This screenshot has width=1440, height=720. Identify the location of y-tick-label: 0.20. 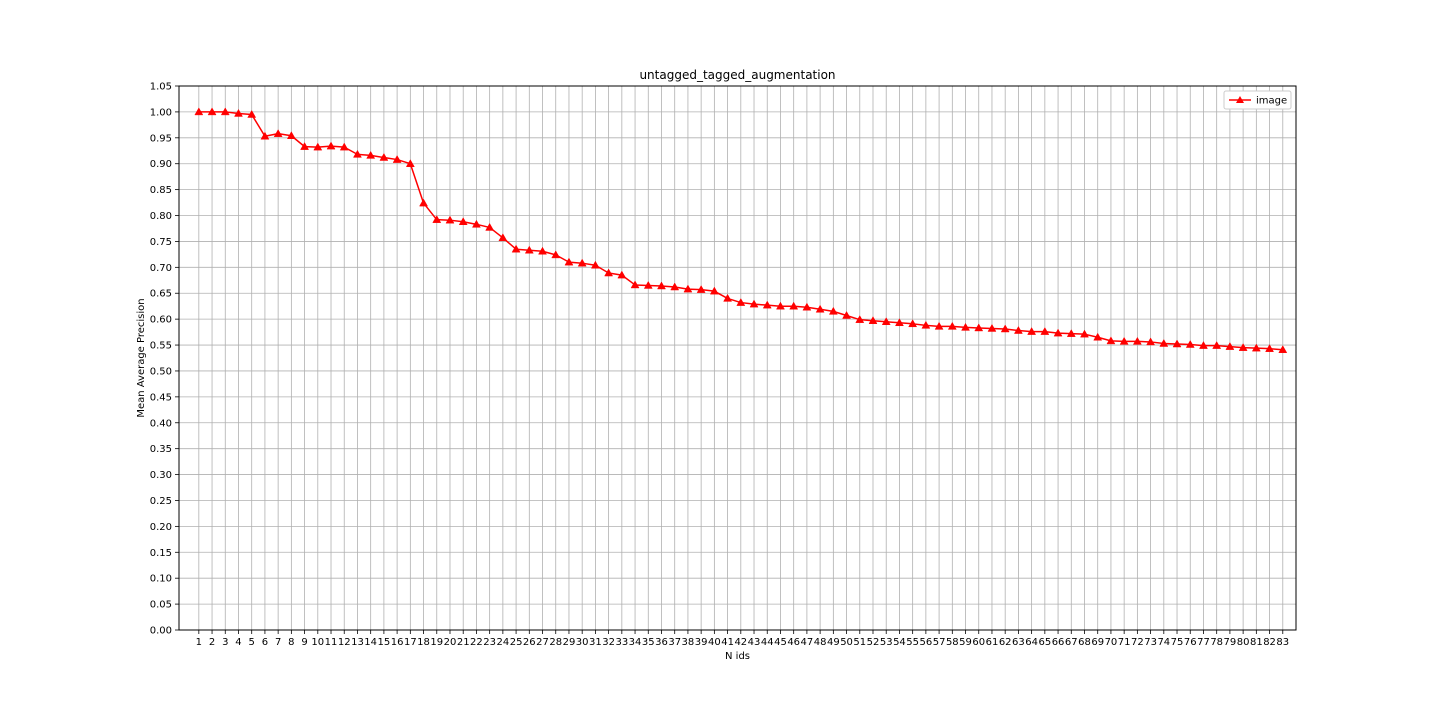
(161, 527).